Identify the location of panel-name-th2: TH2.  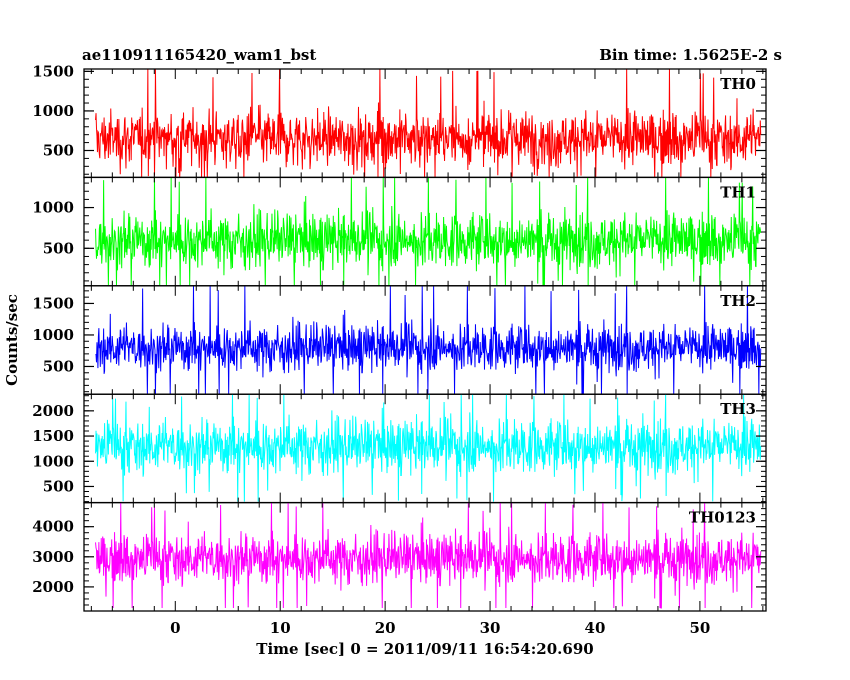
(738, 301).